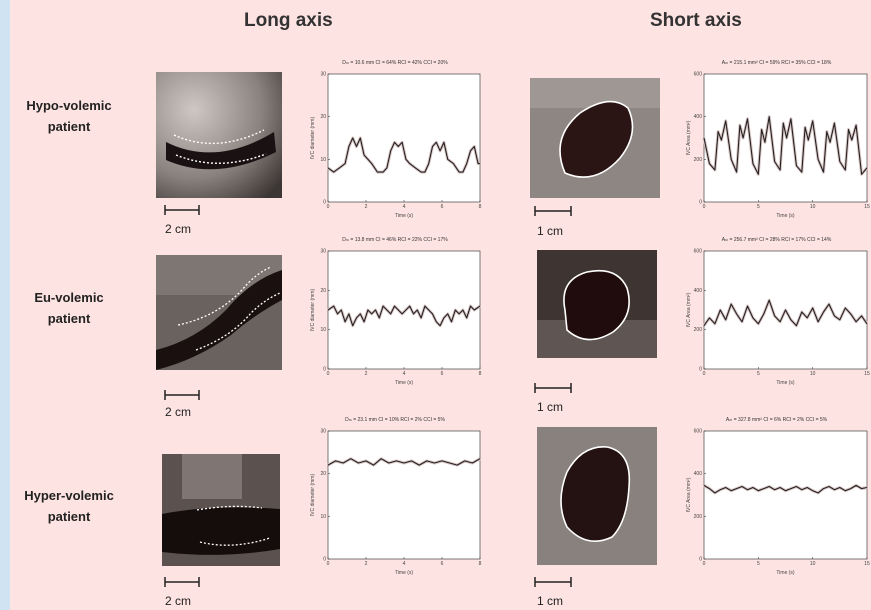 The width and height of the screenshot is (871, 610). What do you see at coordinates (69, 506) in the screenshot?
I see `row-label-hyper: Hyper-volemic patient` at bounding box center [69, 506].